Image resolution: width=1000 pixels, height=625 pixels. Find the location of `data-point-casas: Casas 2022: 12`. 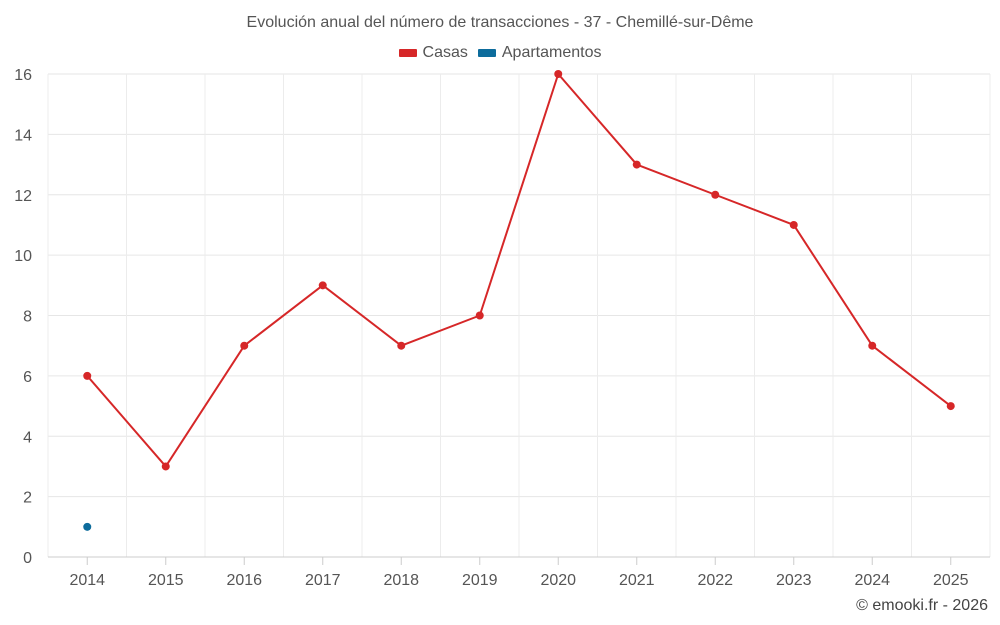

data-point-casas: Casas 2022: 12 is located at coordinates (715, 194).